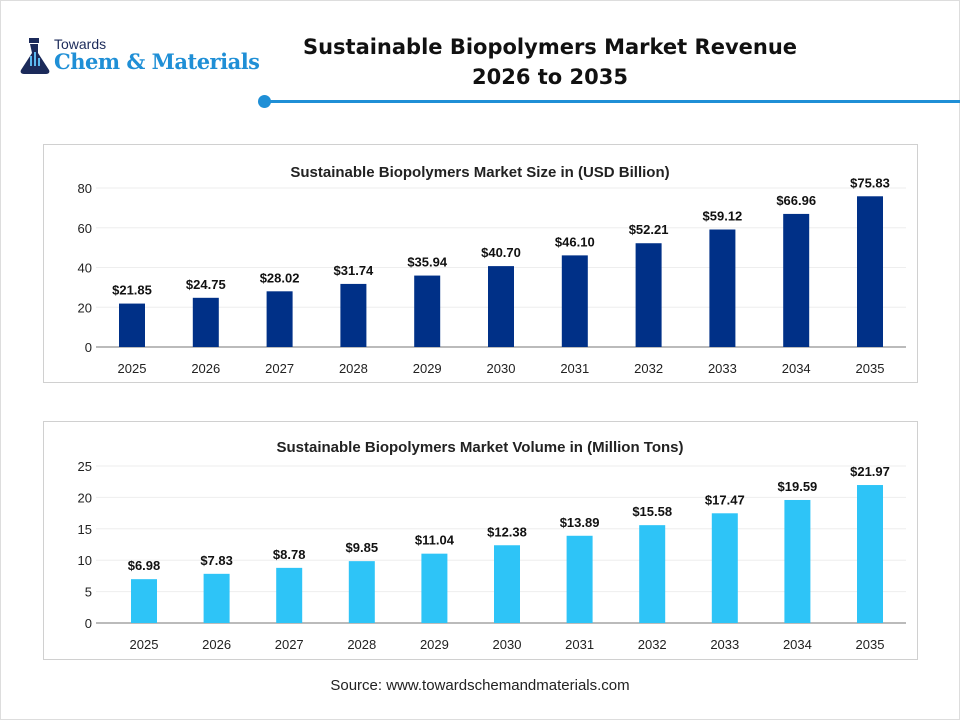  What do you see at coordinates (649, 229) in the screenshot?
I see `data-label: $52.21` at bounding box center [649, 229].